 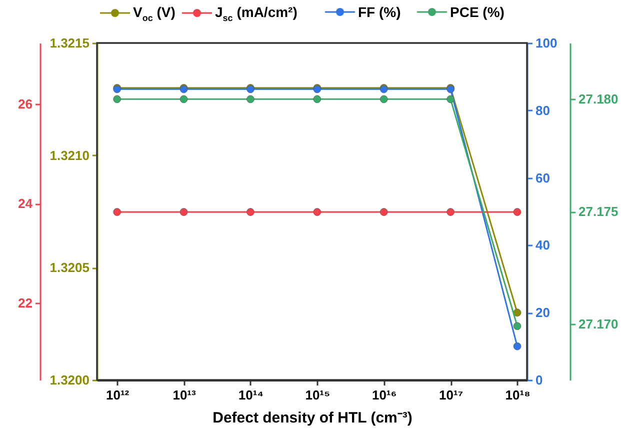 What do you see at coordinates (477, 12) in the screenshot?
I see `legend-label: PCE (%)` at bounding box center [477, 12].